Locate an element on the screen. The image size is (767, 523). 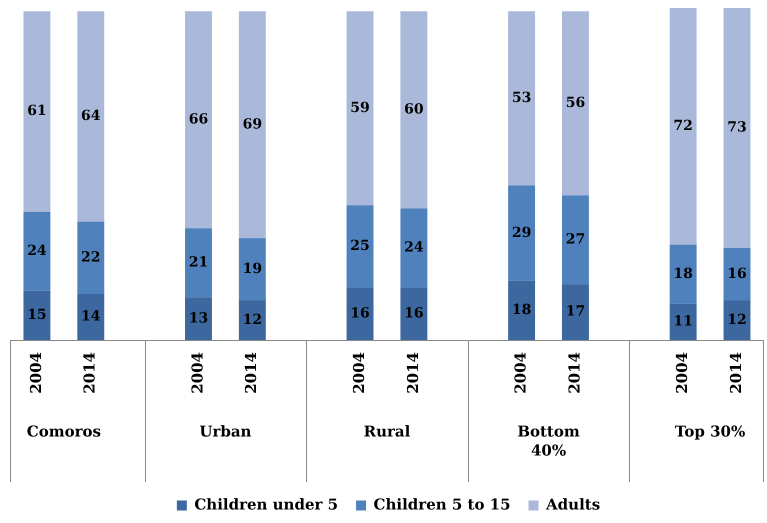
data-label: 56 is located at coordinates (576, 102).